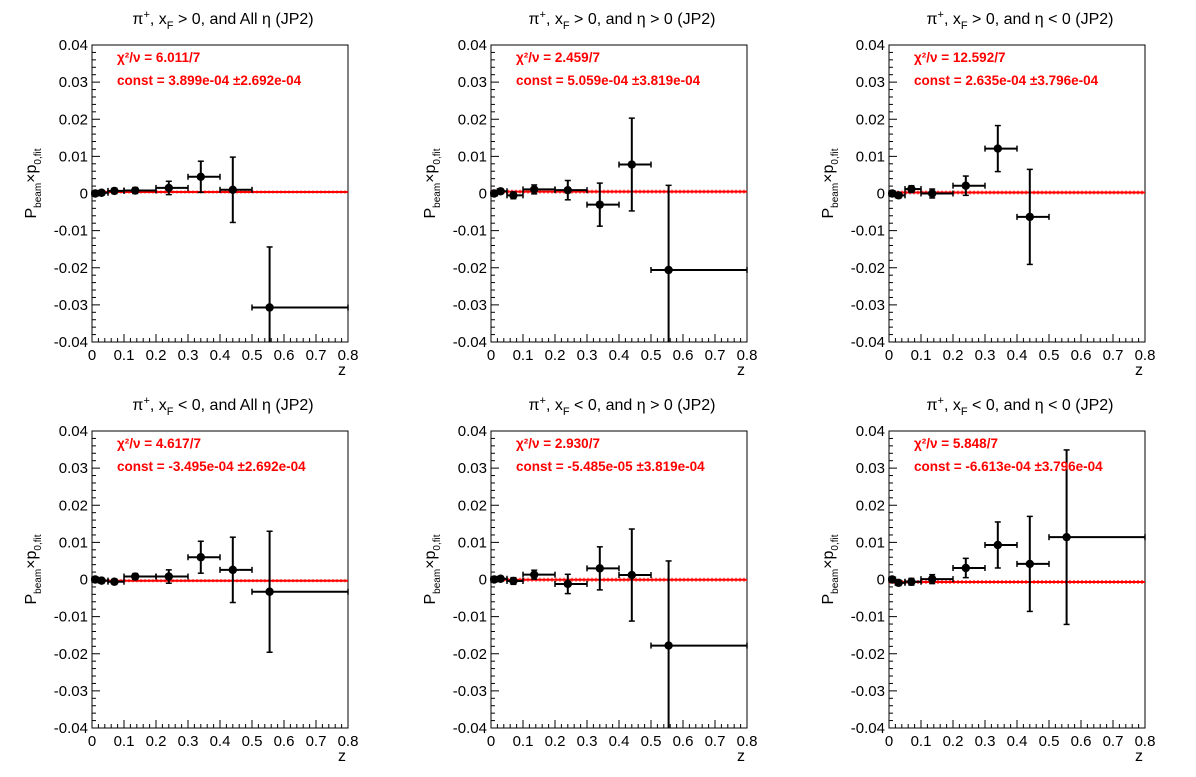 This screenshot has height=777, width=1196. I want to click on fit-const: const = 3.899e-04 ±2.692e-04, so click(209, 80).